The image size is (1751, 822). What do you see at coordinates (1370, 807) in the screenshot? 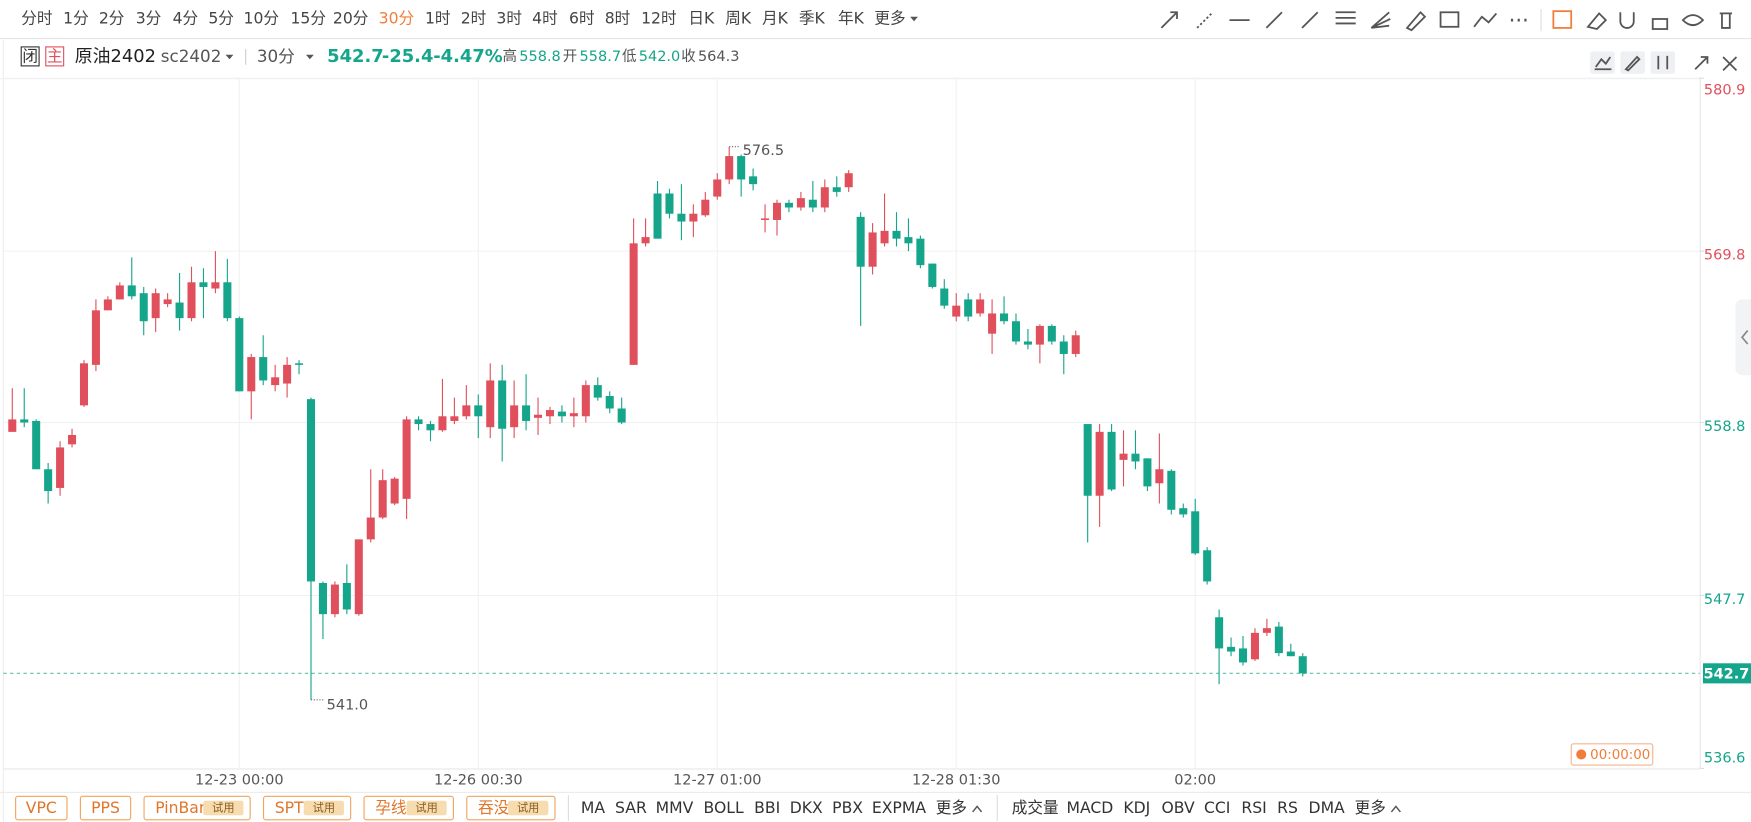
I see `more-sub: 更多` at bounding box center [1370, 807].